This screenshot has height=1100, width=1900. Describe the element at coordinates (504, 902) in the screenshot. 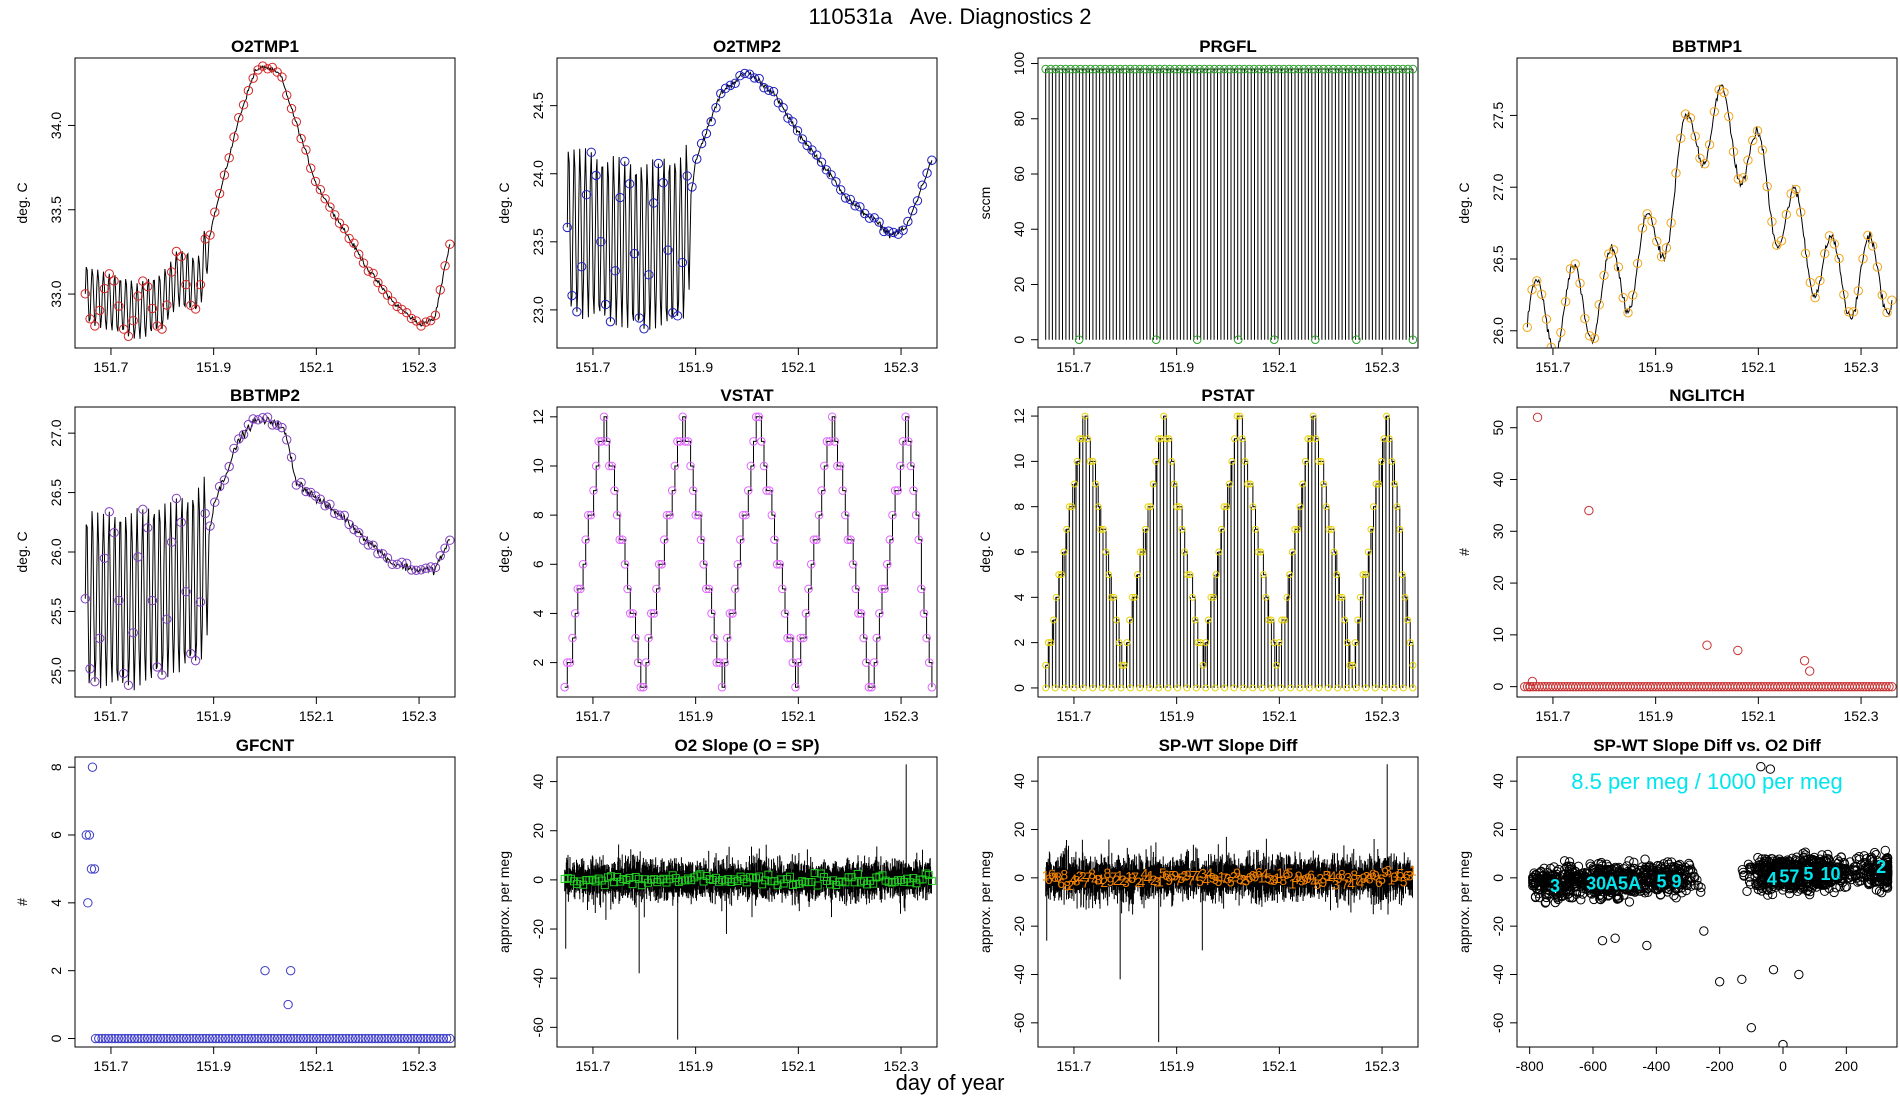

I see `y-axis-label: approx. per meg` at that location.